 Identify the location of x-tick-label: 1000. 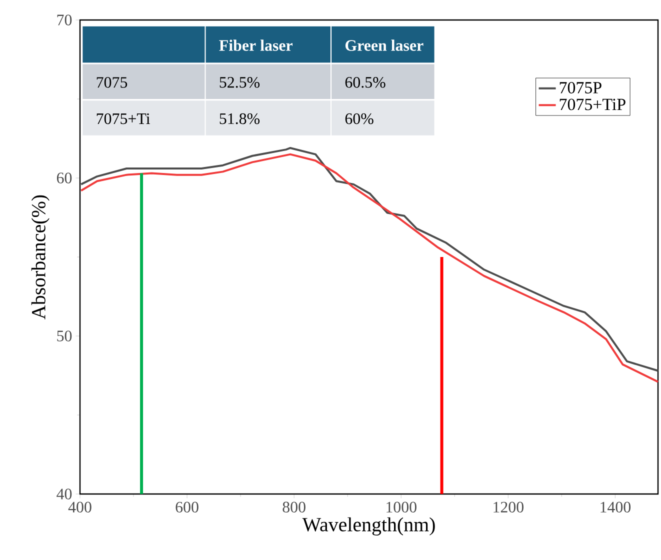
(401, 507).